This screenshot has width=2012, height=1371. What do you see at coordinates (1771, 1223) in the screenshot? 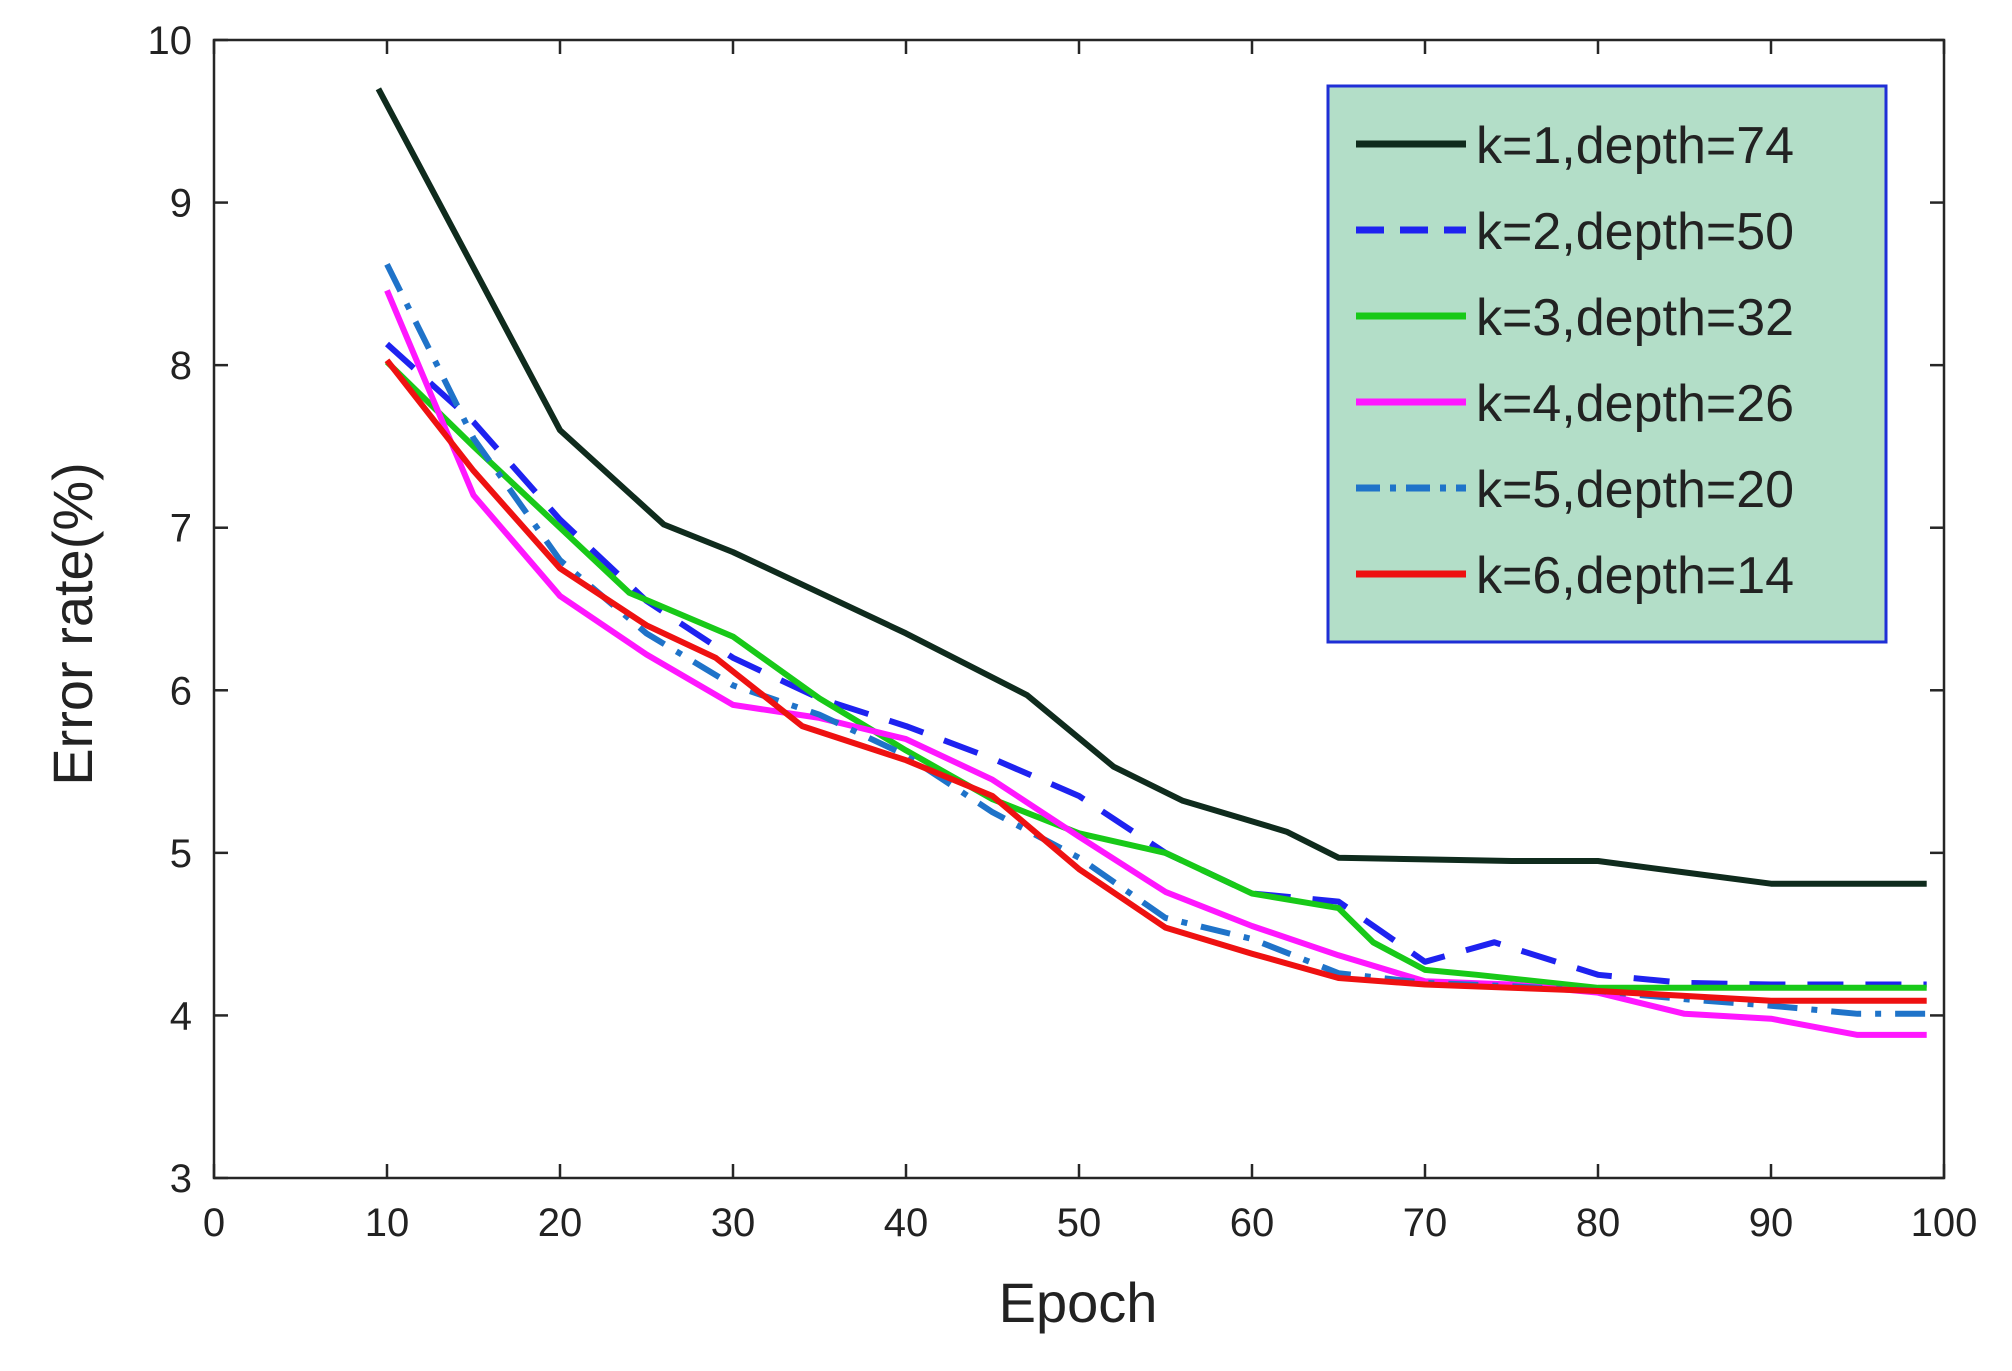
I see `x-tick-label: 90` at bounding box center [1771, 1223].